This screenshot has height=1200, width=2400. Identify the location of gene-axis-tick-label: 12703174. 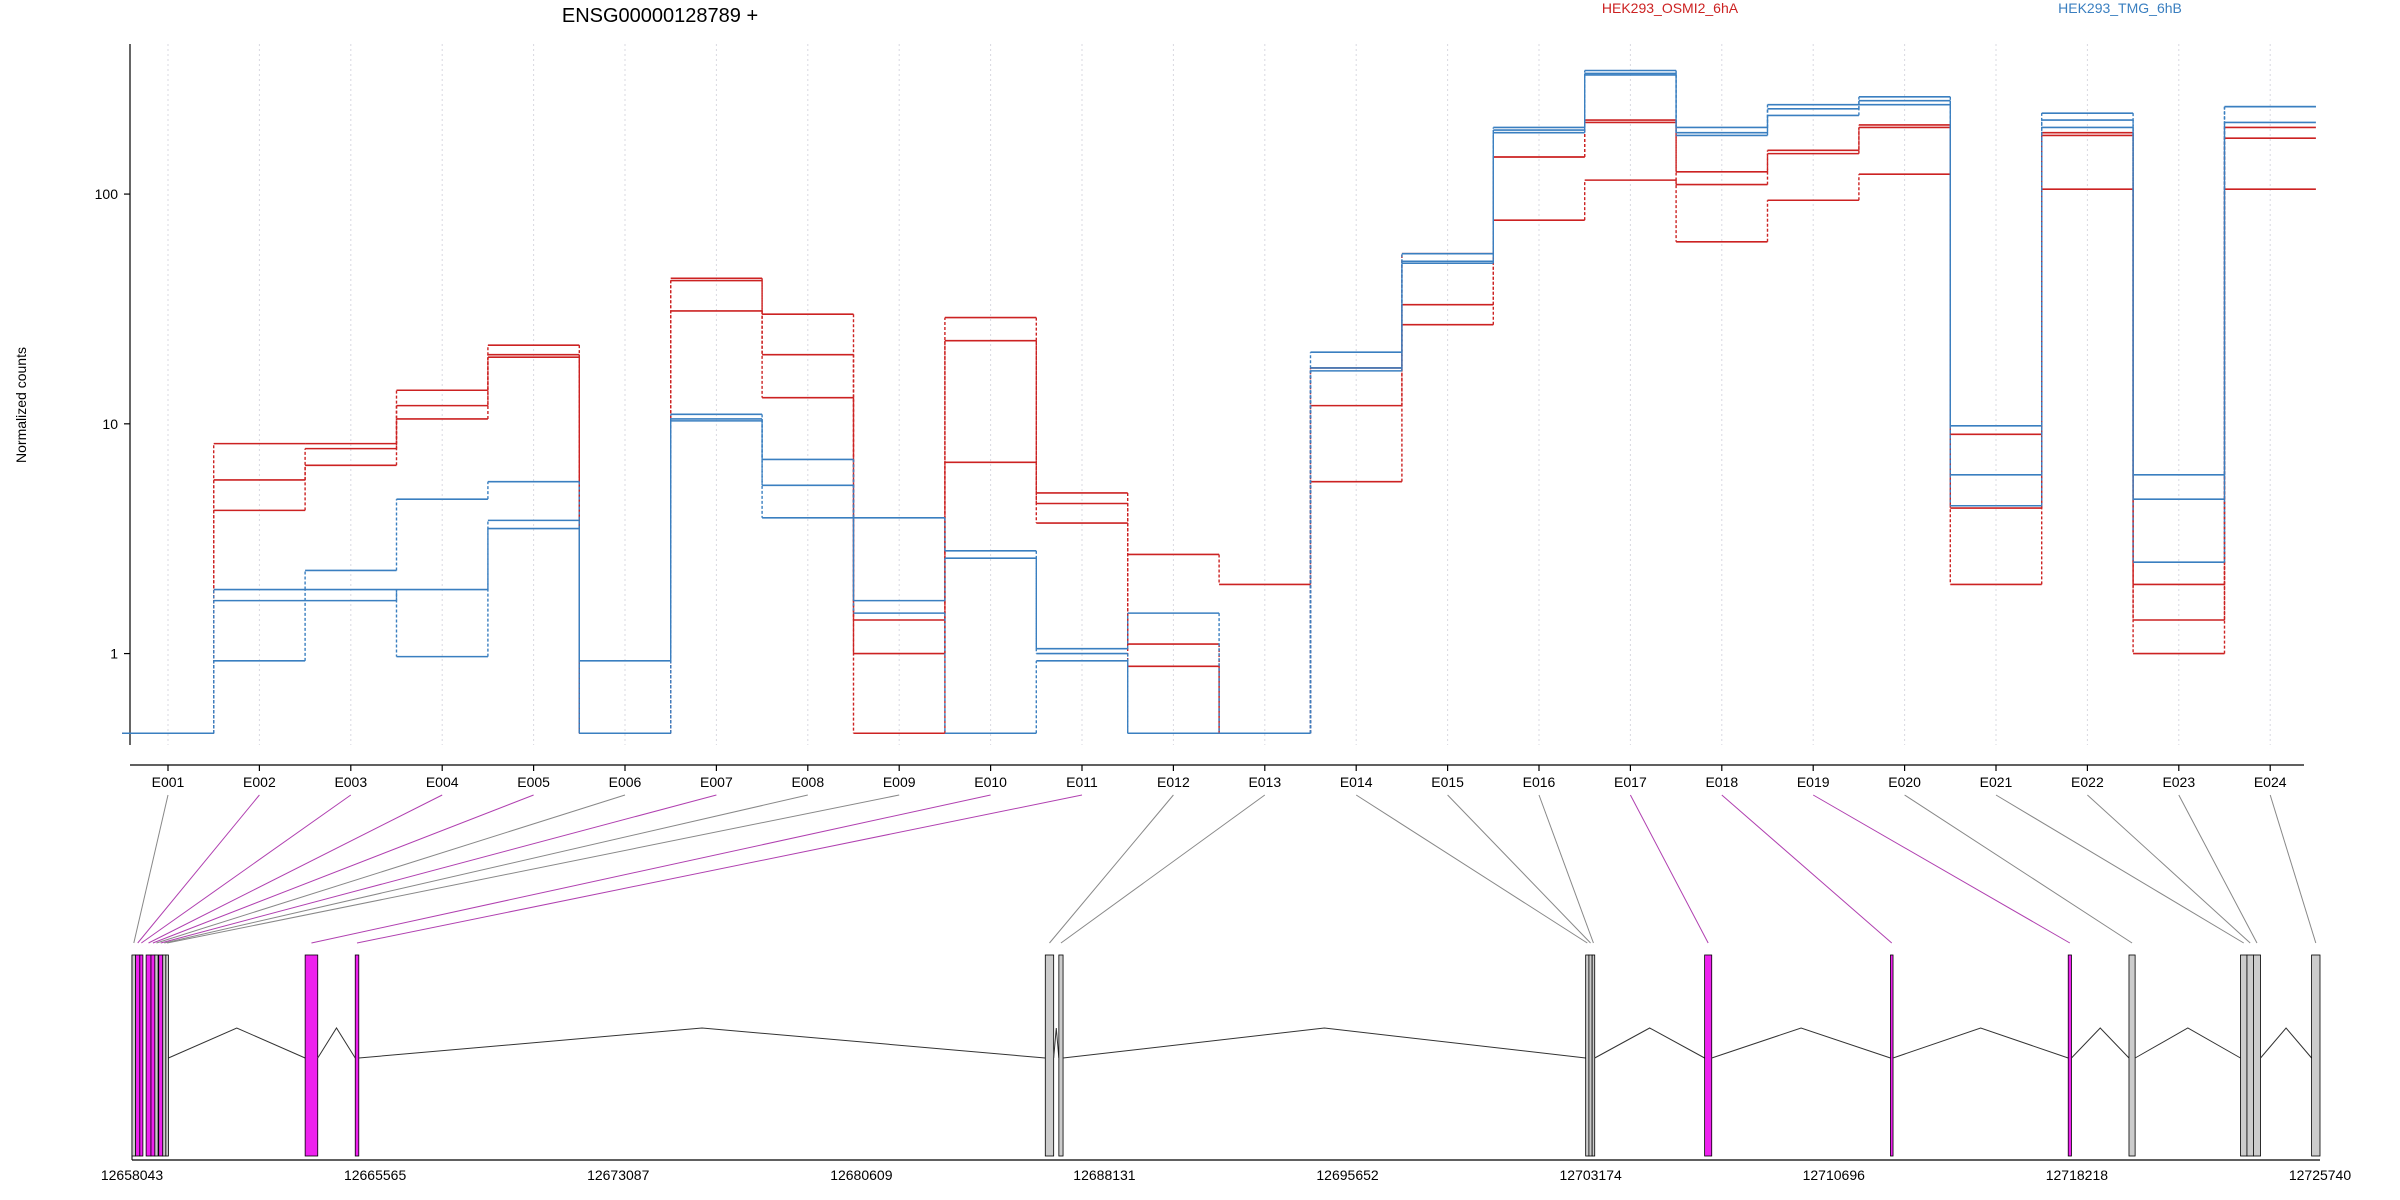
(1591, 1175).